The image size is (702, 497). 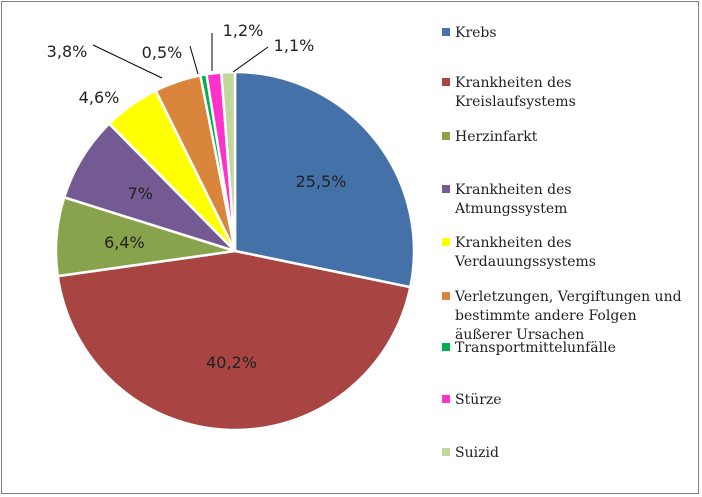 What do you see at coordinates (515, 102) in the screenshot?
I see `legend-label: Kreislaufsystems` at bounding box center [515, 102].